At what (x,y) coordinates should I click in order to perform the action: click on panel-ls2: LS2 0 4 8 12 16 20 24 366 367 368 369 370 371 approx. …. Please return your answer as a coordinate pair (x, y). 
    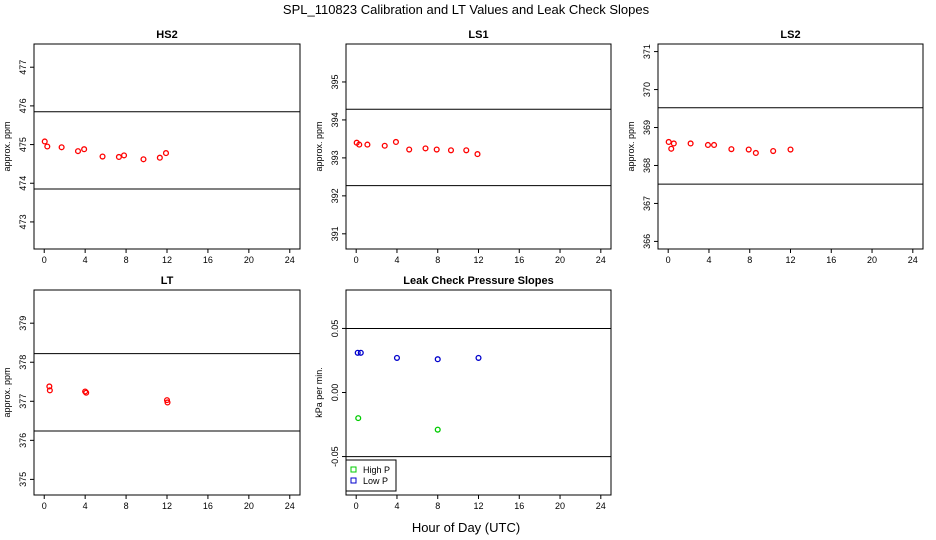
    Looking at the image, I should click on (775, 147).